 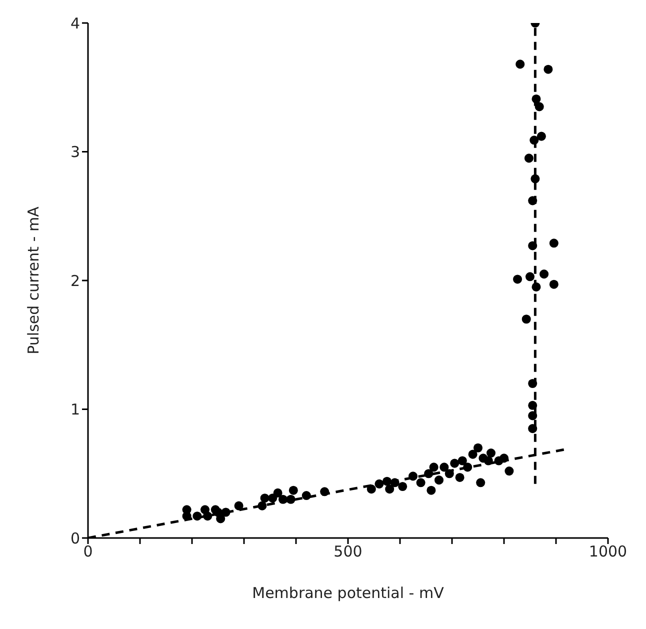 What do you see at coordinates (33, 280) in the screenshot?
I see `y-axis-title: Pulsed current - mA` at bounding box center [33, 280].